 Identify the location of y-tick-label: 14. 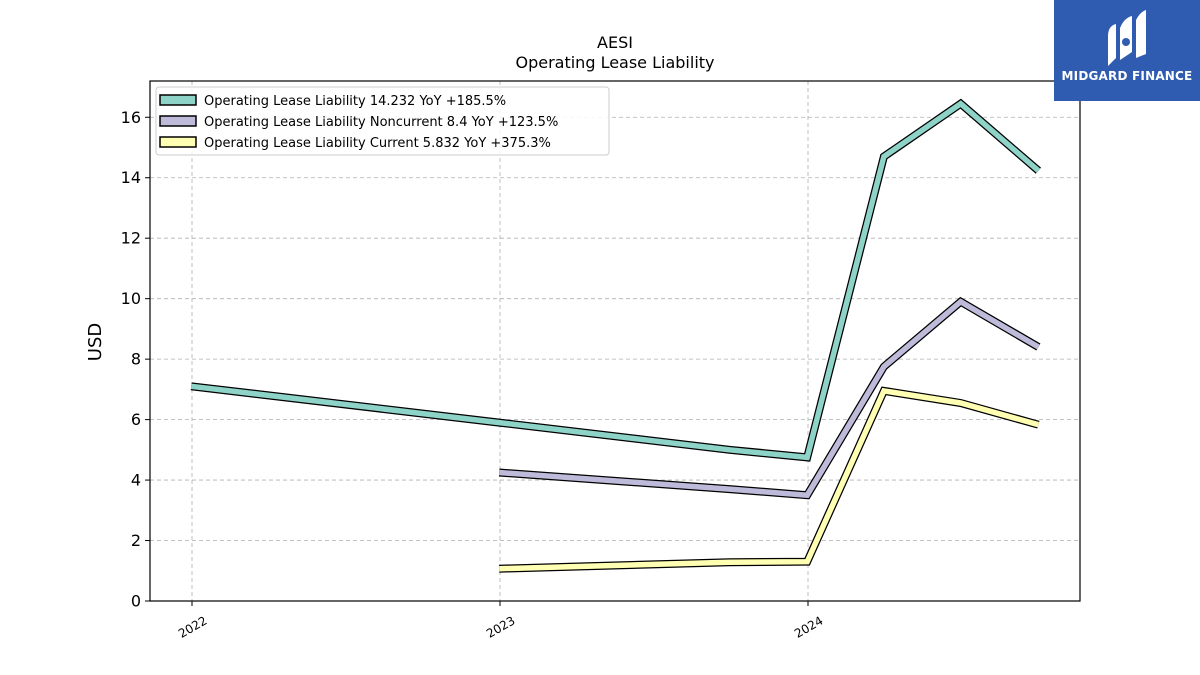
(131, 177).